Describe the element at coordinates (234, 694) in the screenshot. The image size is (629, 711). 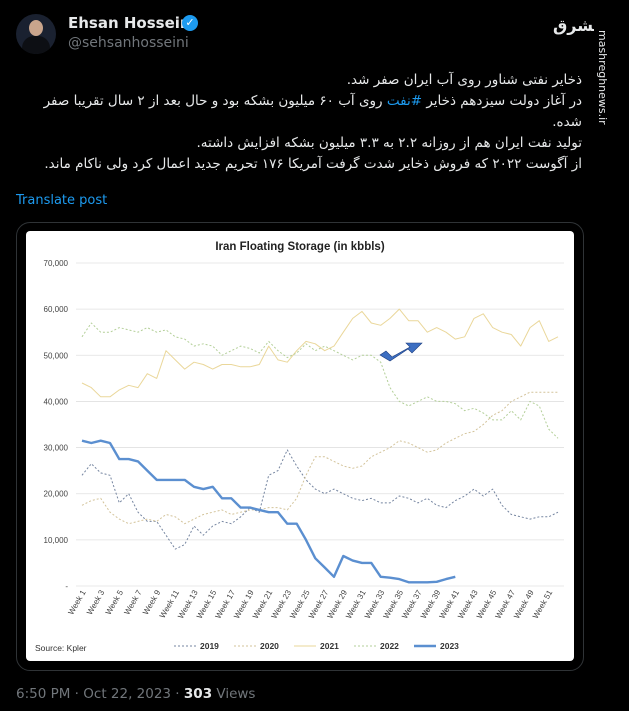
I see `views-label: Views` at that location.